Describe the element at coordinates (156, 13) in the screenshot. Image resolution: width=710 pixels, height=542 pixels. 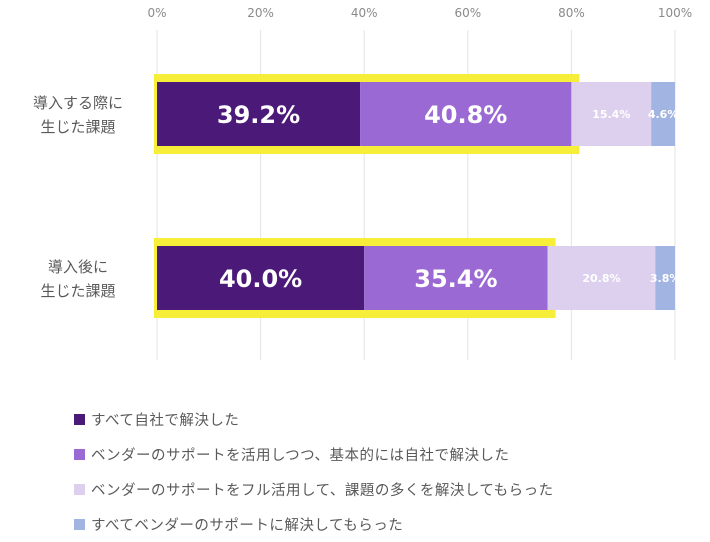
I see `x-tick-label: 0%` at that location.